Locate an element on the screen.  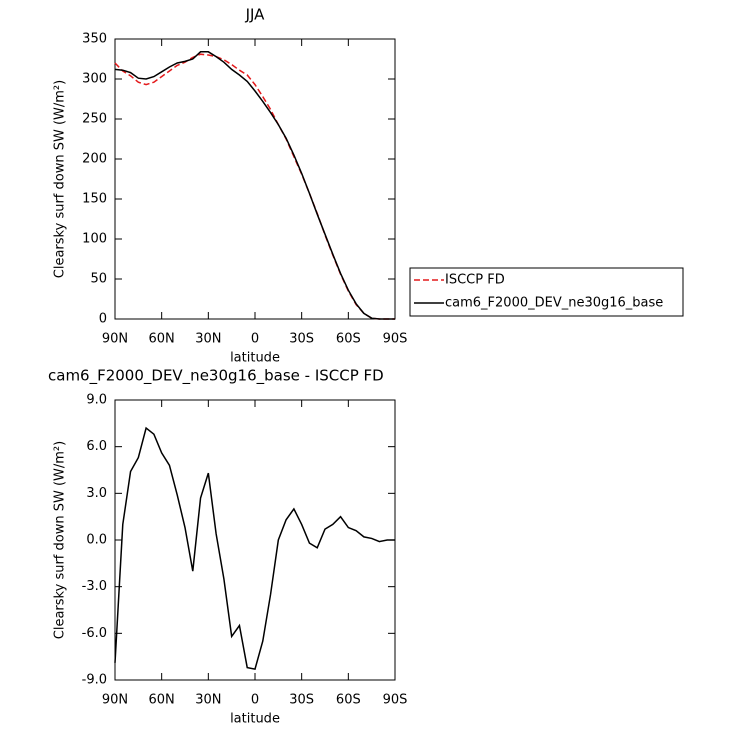
legend-label: cam6_F2000_DEV_ne30g16_base is located at coordinates (554, 303).